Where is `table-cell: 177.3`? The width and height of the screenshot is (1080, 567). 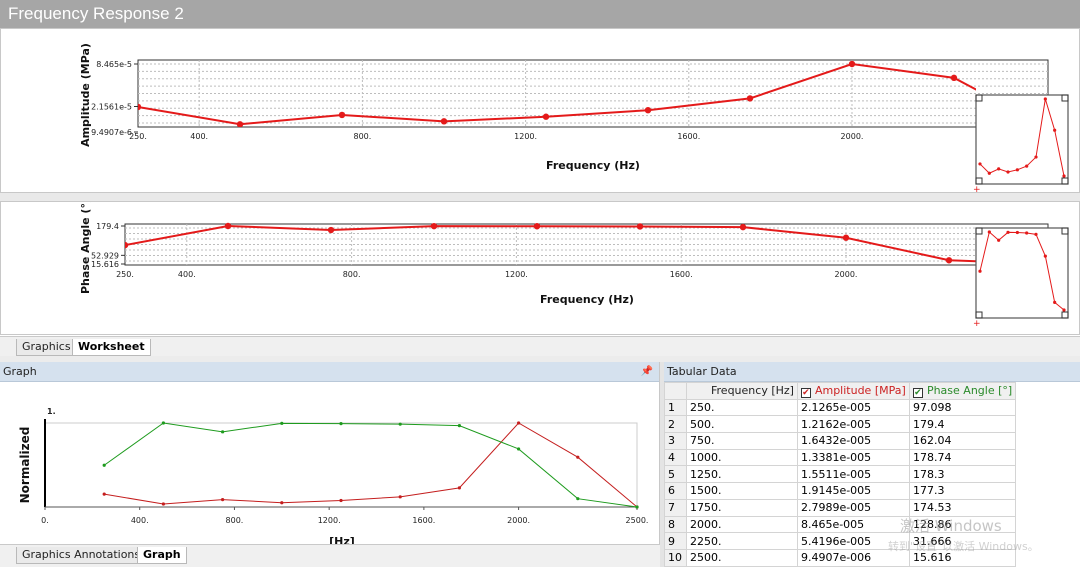
table-cell: 177.3 is located at coordinates (962, 491).